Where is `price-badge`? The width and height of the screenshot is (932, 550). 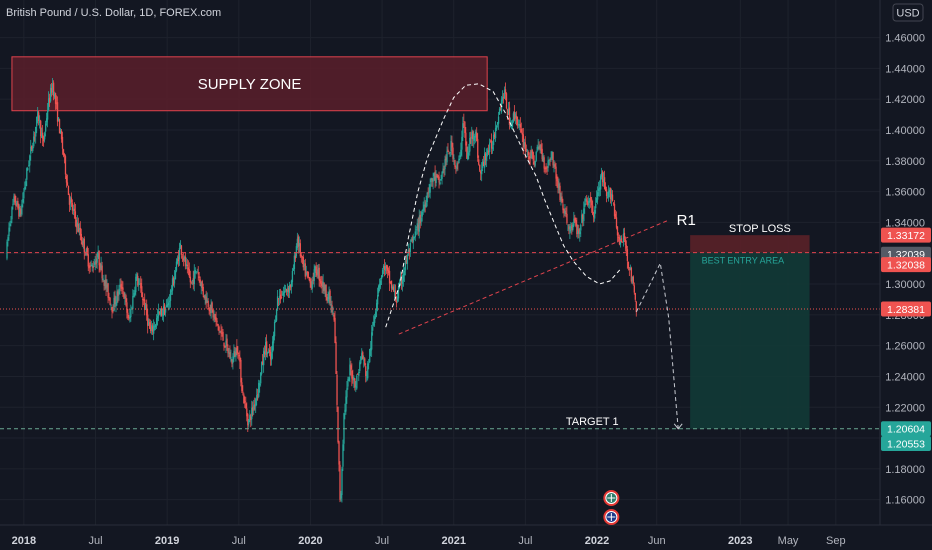
price-badge is located at coordinates (906, 444).